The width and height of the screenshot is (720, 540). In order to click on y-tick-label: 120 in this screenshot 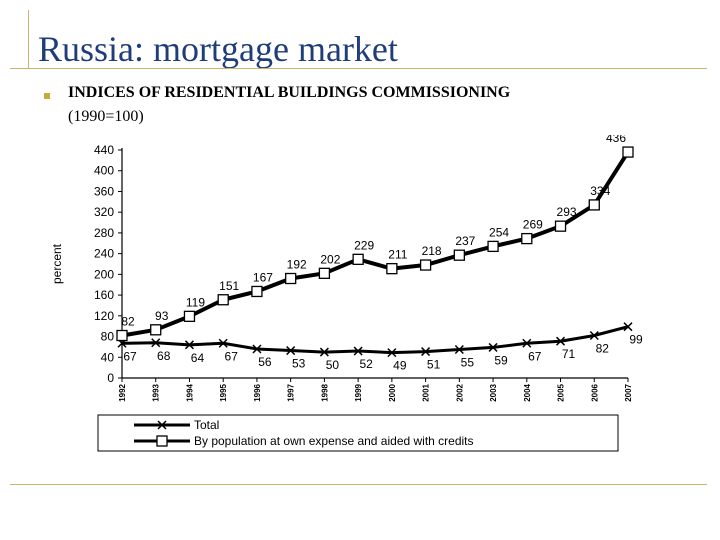, I will do `click(104, 316)`.